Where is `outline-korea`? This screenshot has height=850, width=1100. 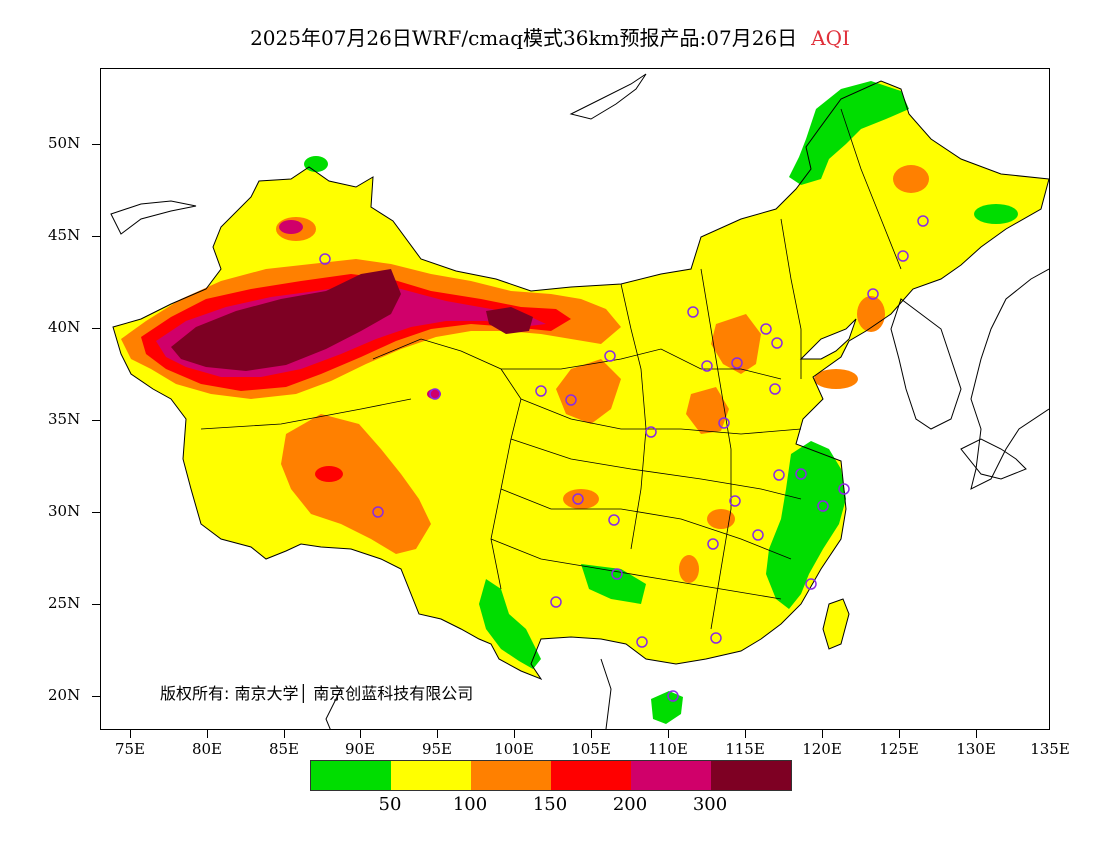
outline-korea is located at coordinates (926, 364).